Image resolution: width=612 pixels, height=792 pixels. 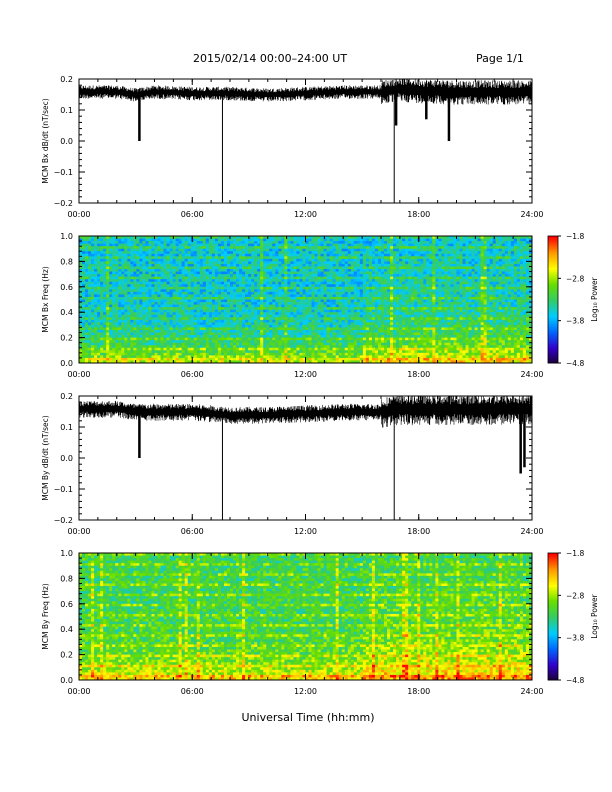 I want to click on x-tick-label-spec_bx: 18:00, so click(x=418, y=374).